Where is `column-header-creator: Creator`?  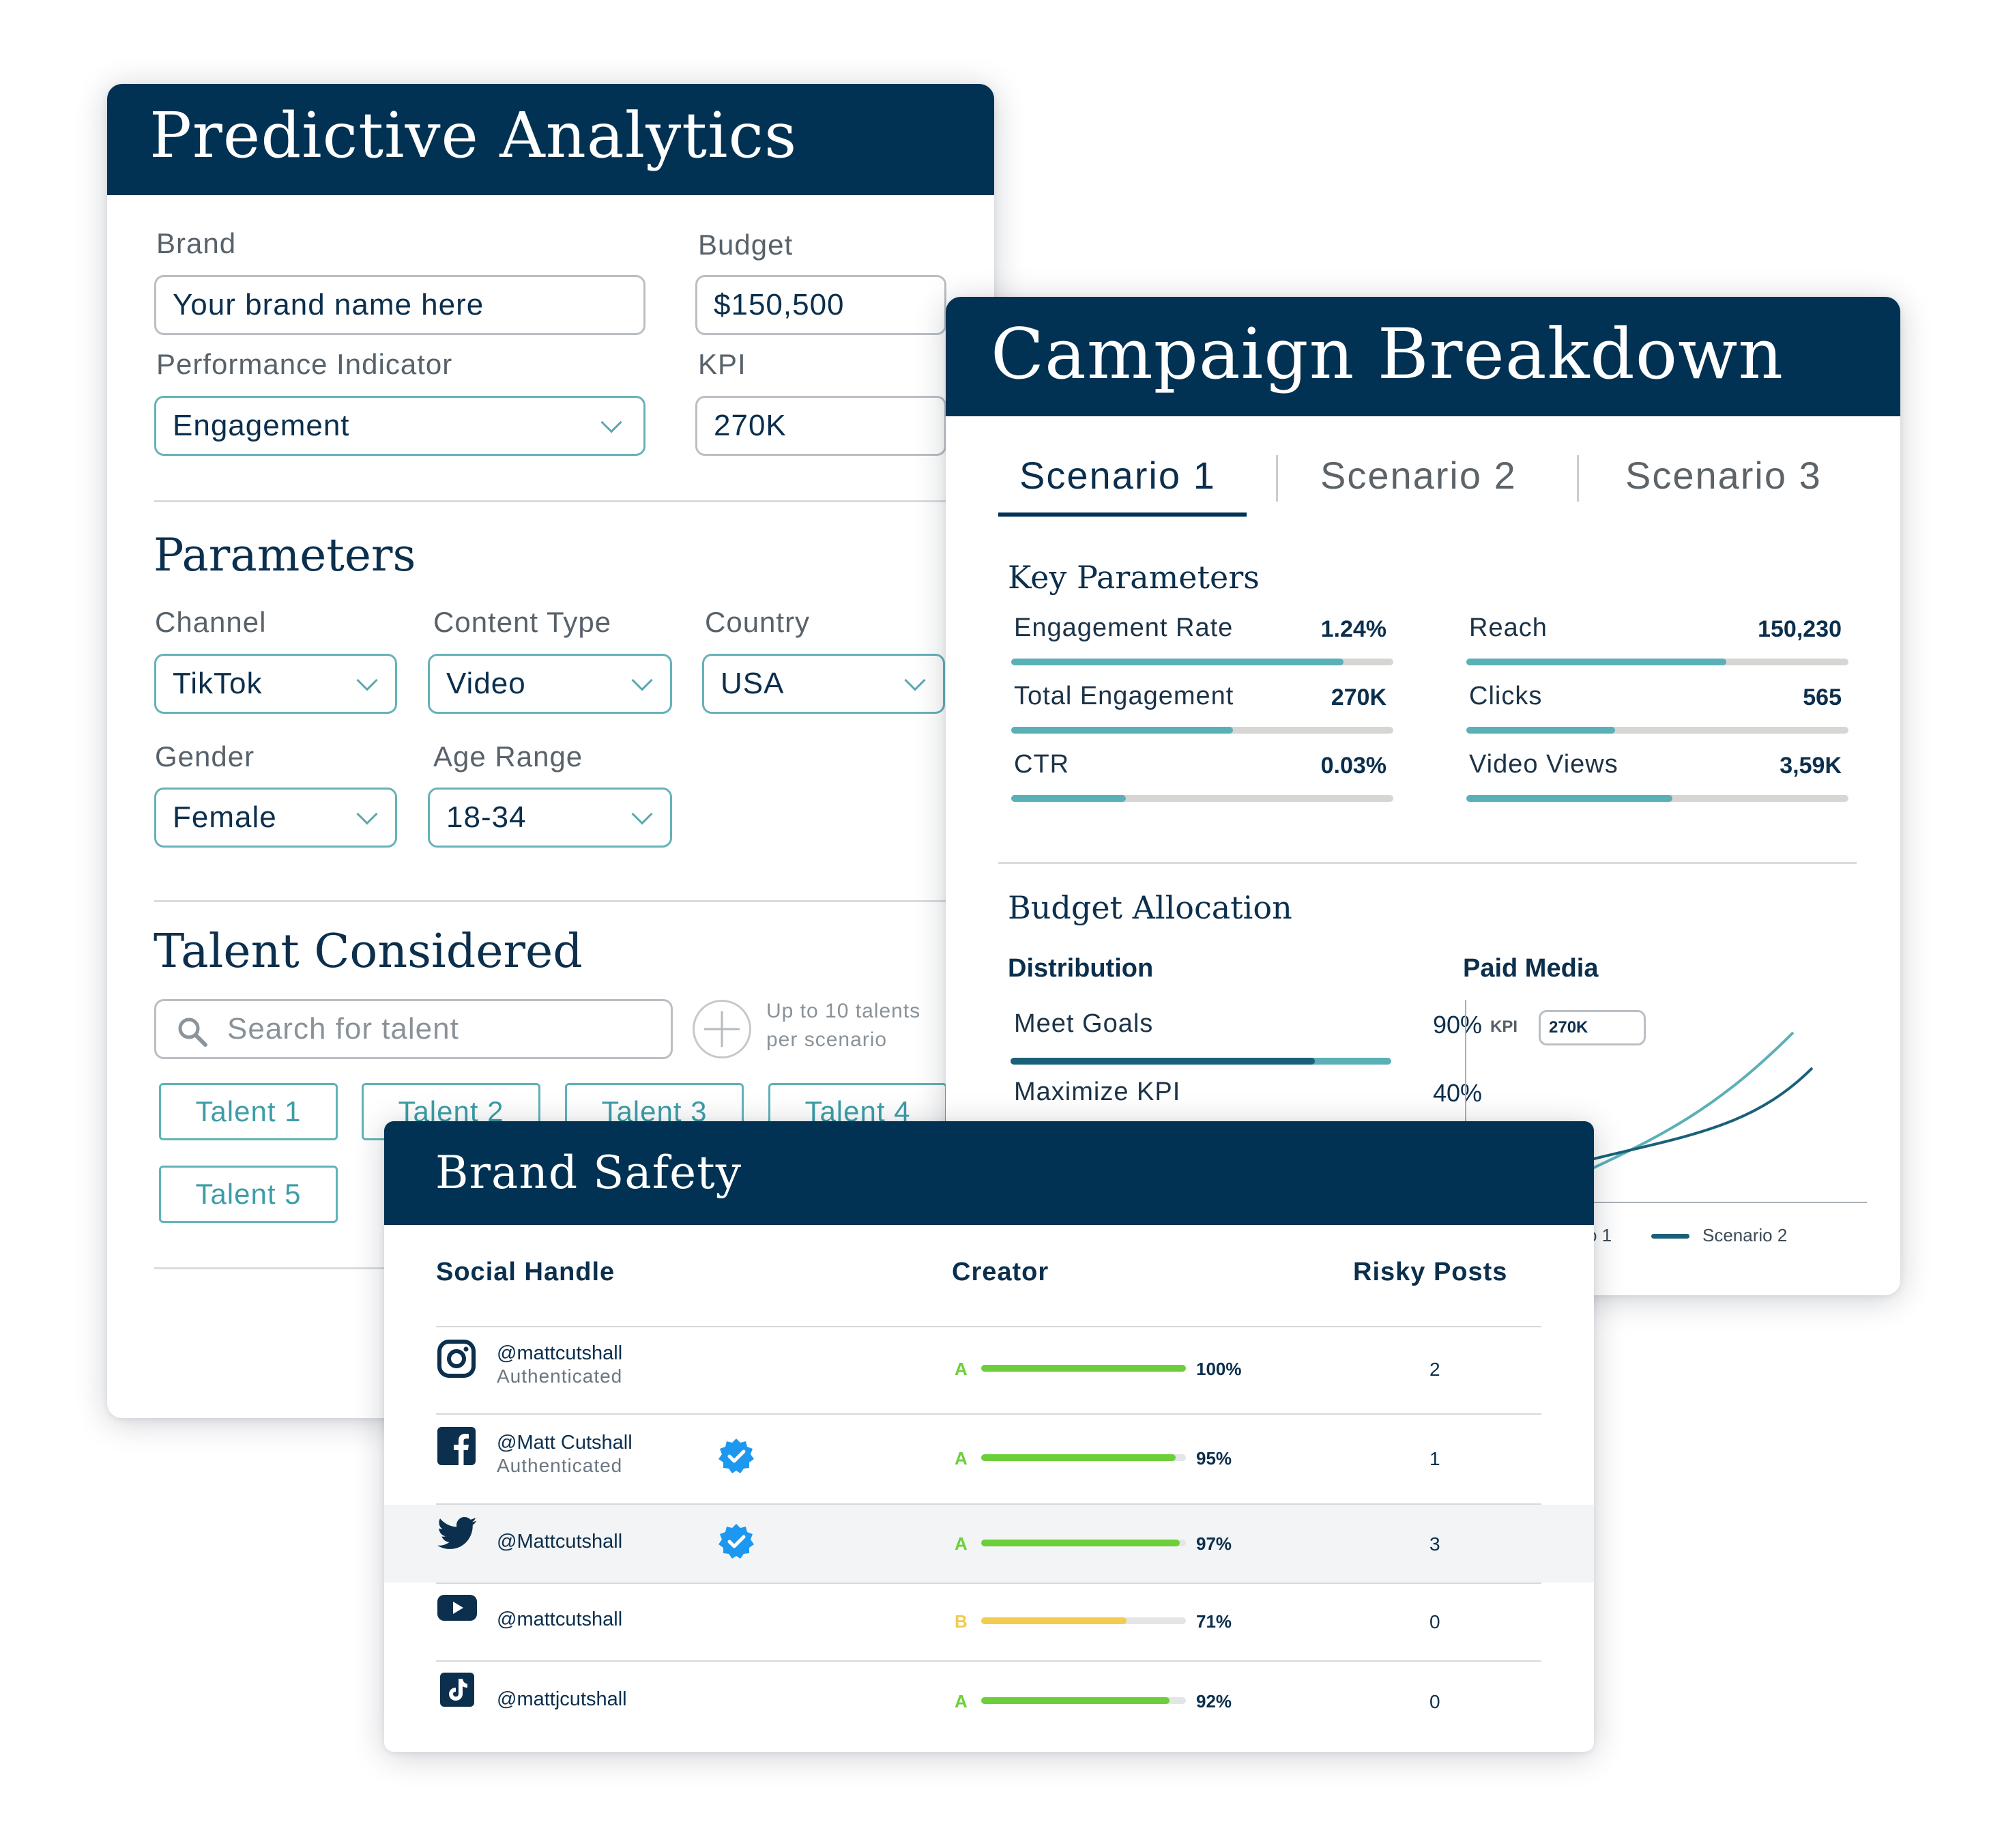
column-header-creator: Creator is located at coordinates (1000, 1272).